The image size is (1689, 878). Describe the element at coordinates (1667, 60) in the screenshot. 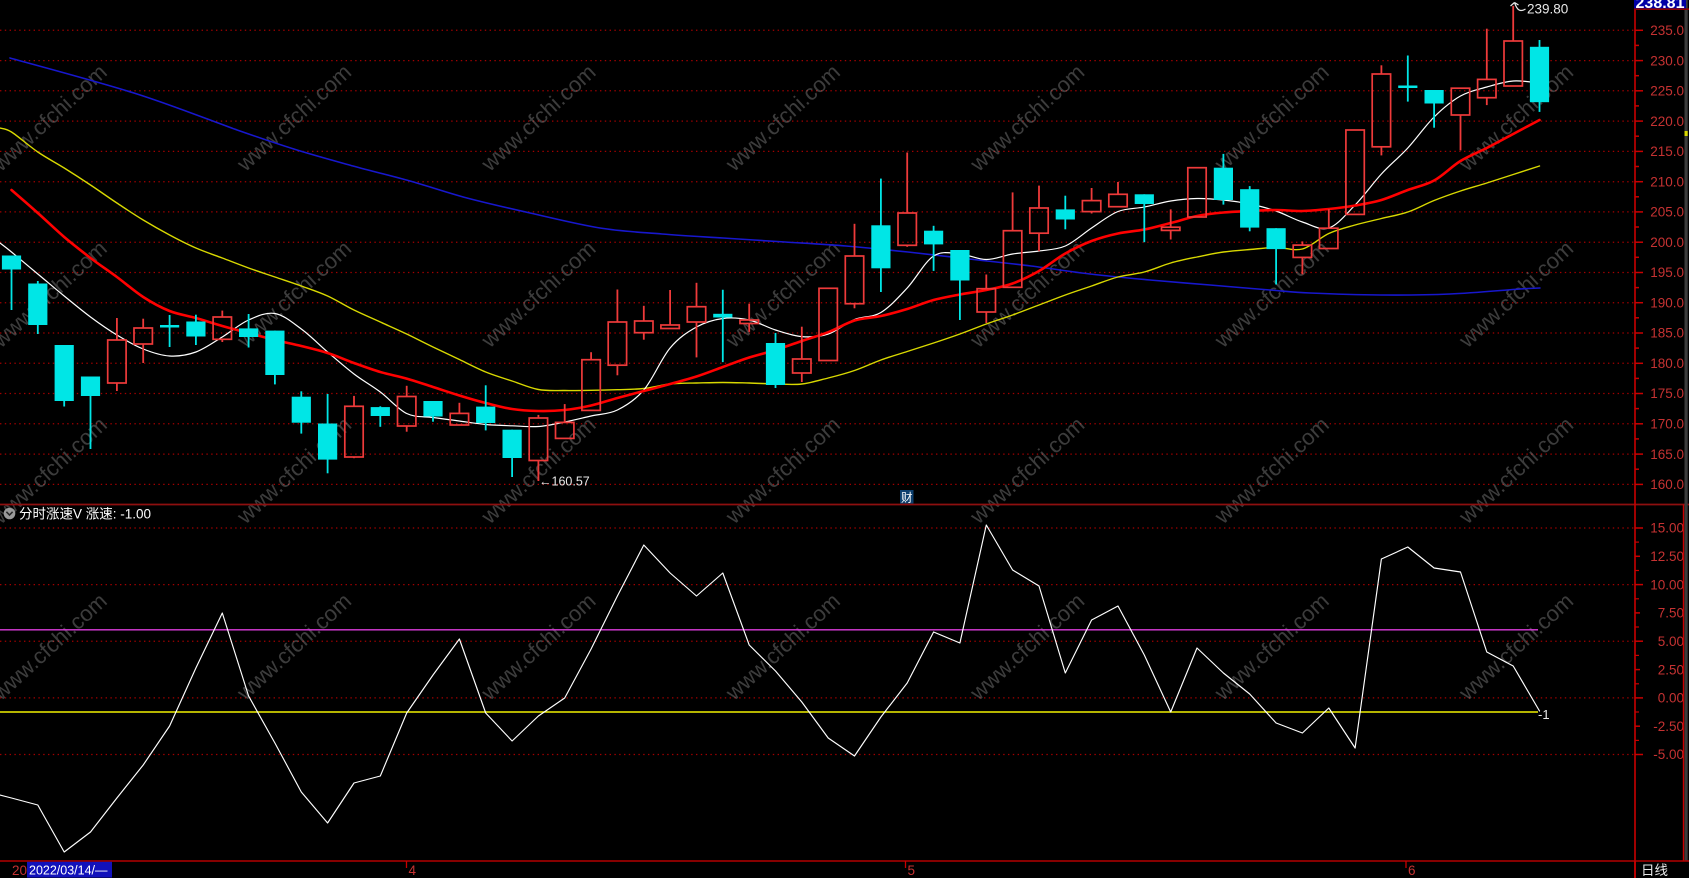

I see `svg-text: 230.0` at that location.